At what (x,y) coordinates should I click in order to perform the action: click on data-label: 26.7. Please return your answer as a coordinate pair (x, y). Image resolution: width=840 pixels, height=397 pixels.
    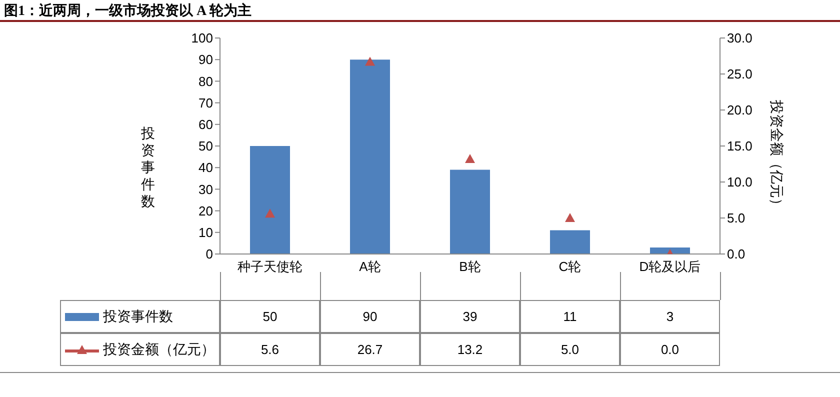
    Looking at the image, I should click on (370, 349).